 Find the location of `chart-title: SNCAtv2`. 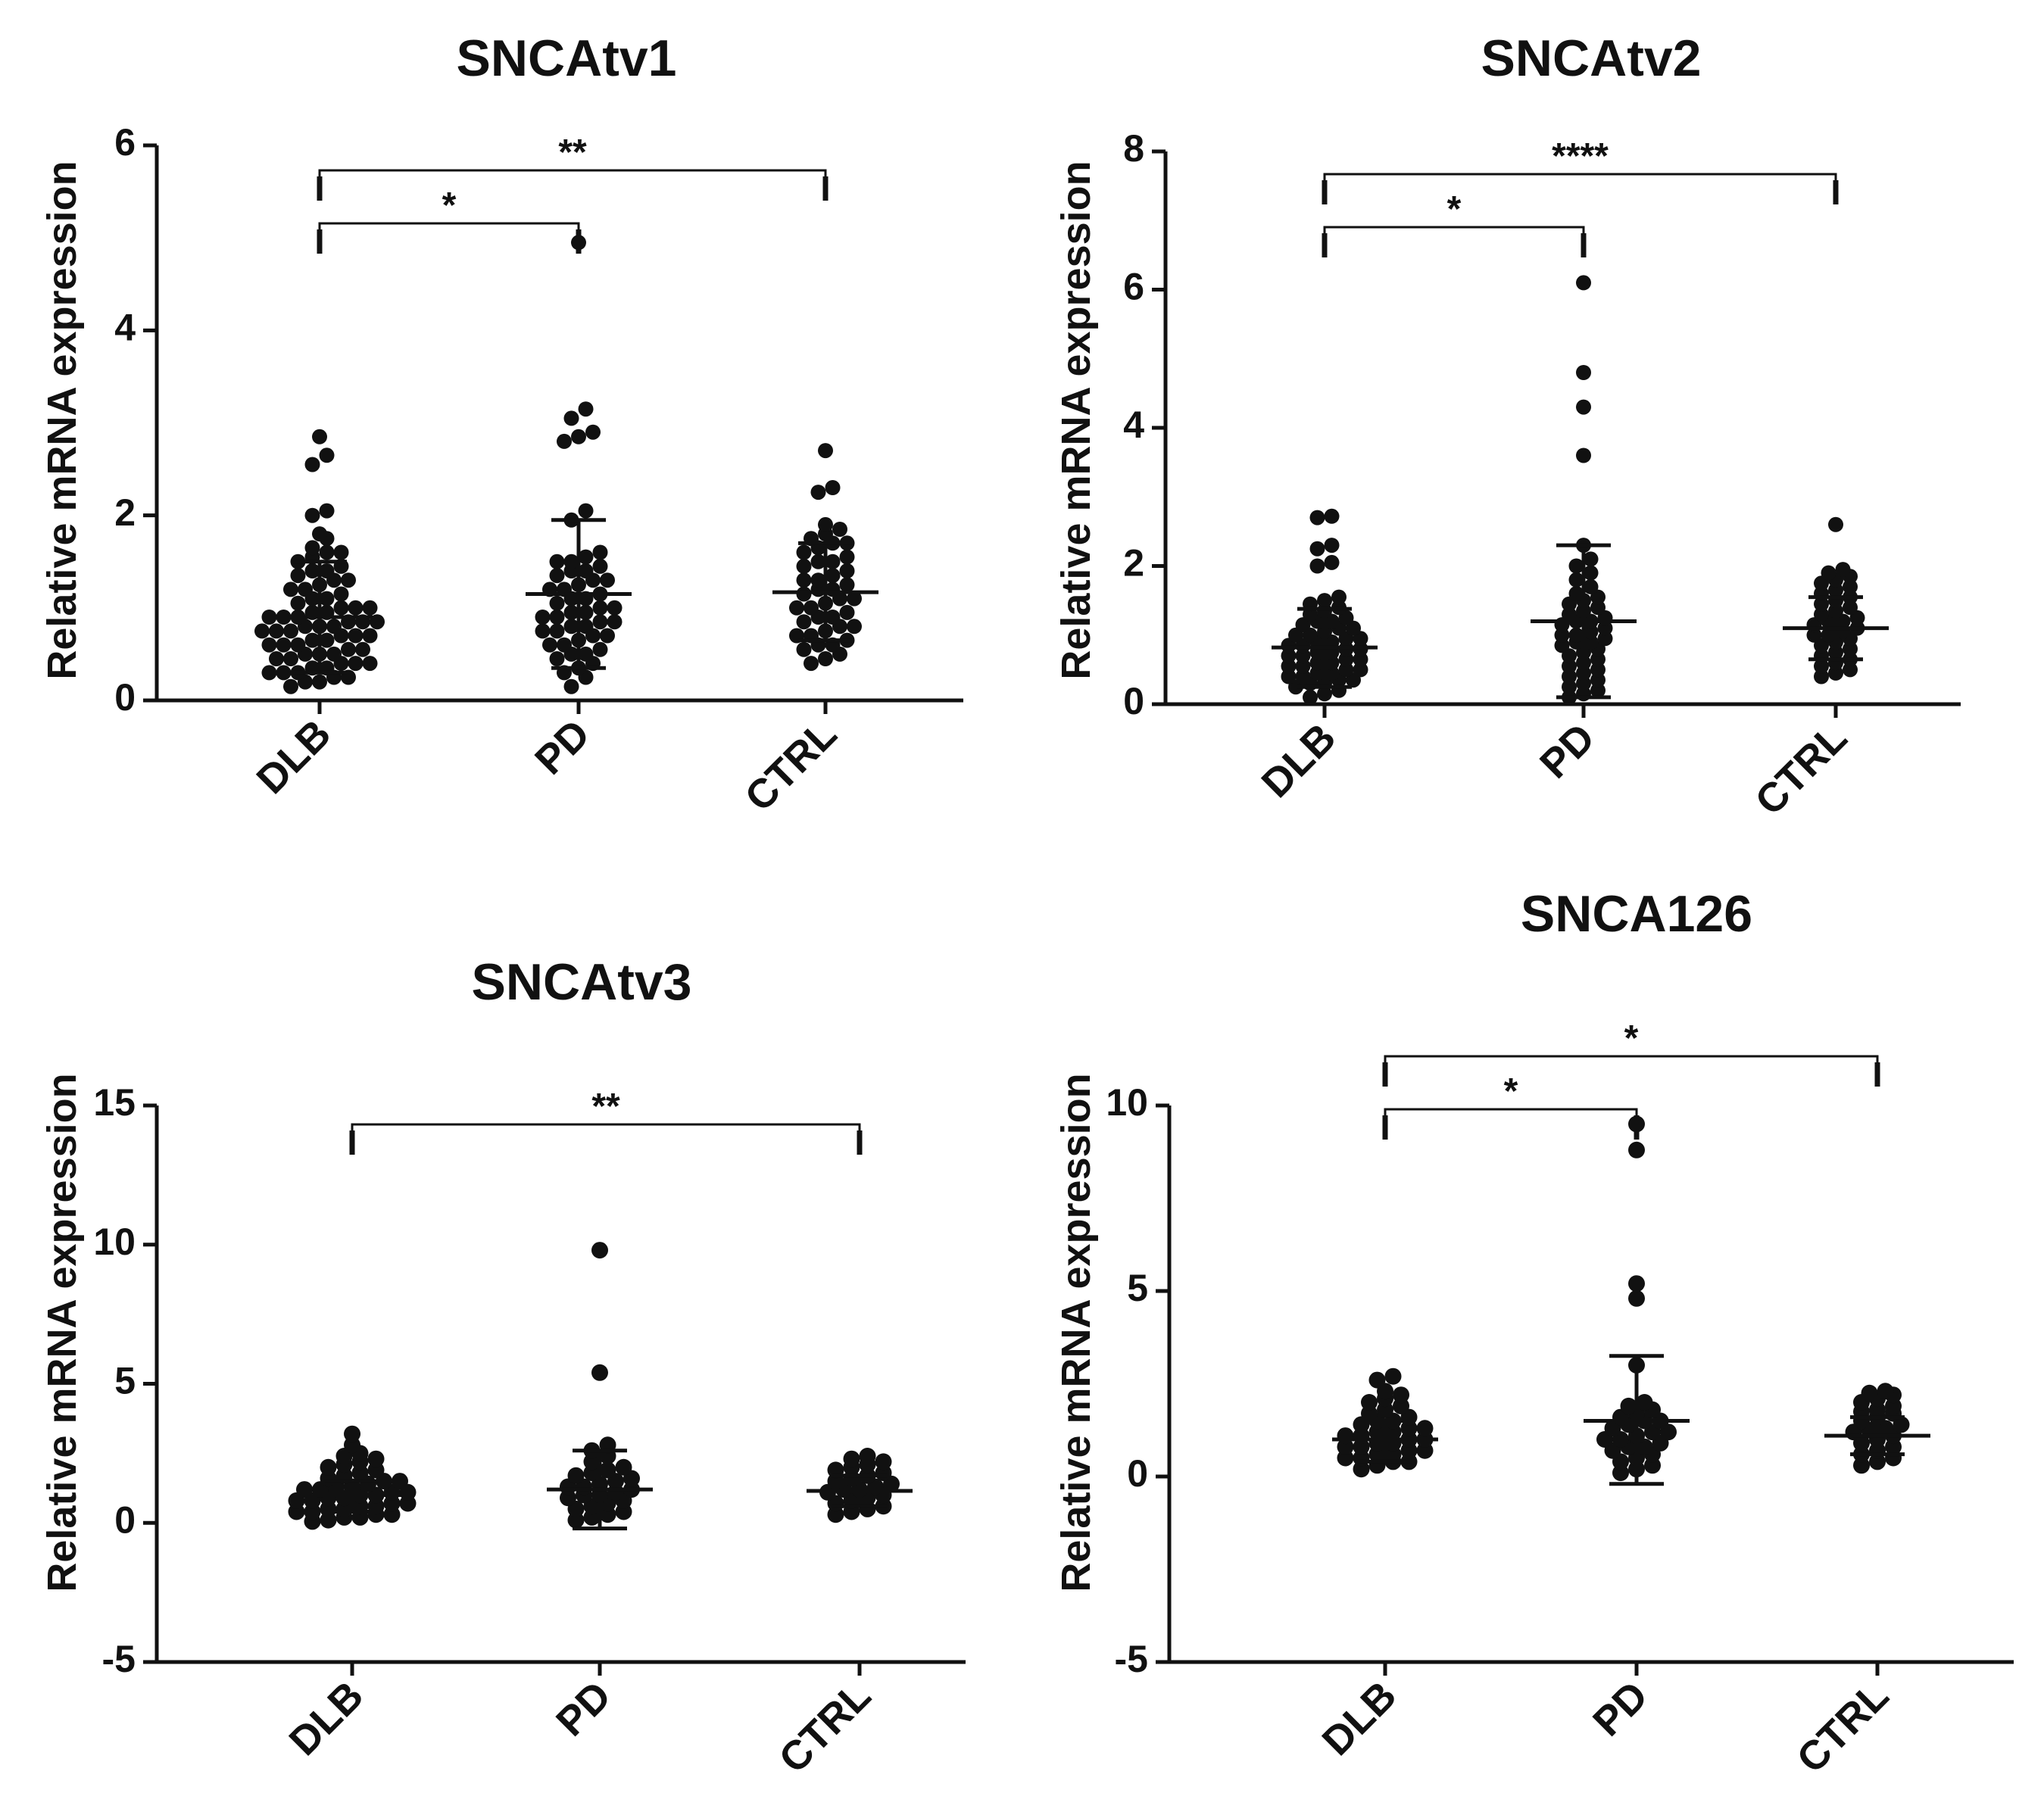

chart-title: SNCAtv2 is located at coordinates (1591, 59).